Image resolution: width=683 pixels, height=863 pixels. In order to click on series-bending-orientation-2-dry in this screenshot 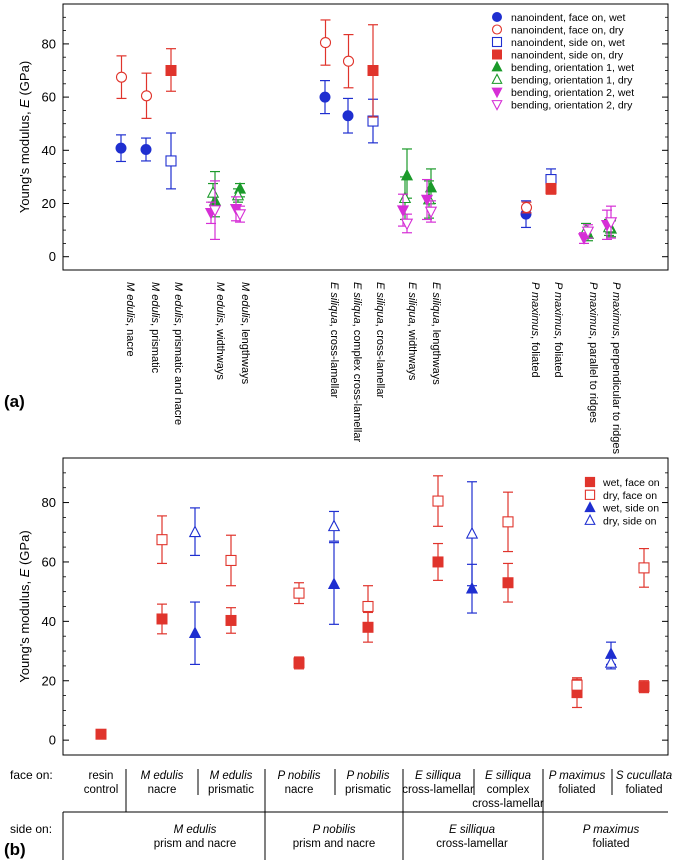, I will do `click(413, 210)`.